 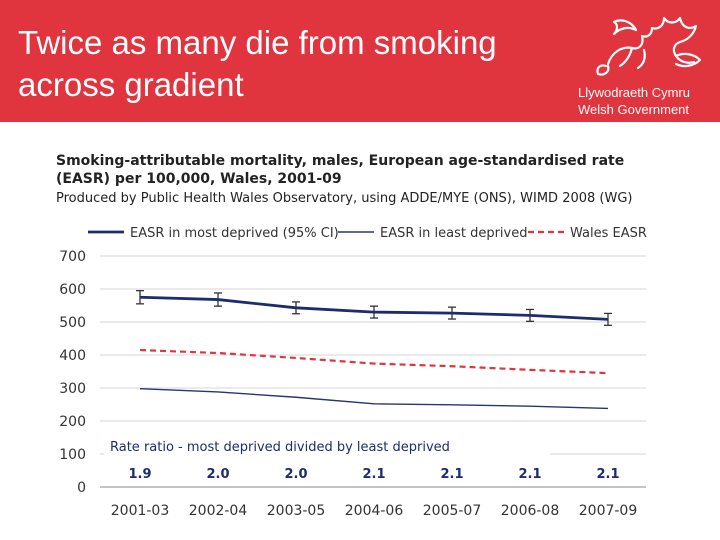 I want to click on y-tick-label: 100, so click(x=72, y=455).